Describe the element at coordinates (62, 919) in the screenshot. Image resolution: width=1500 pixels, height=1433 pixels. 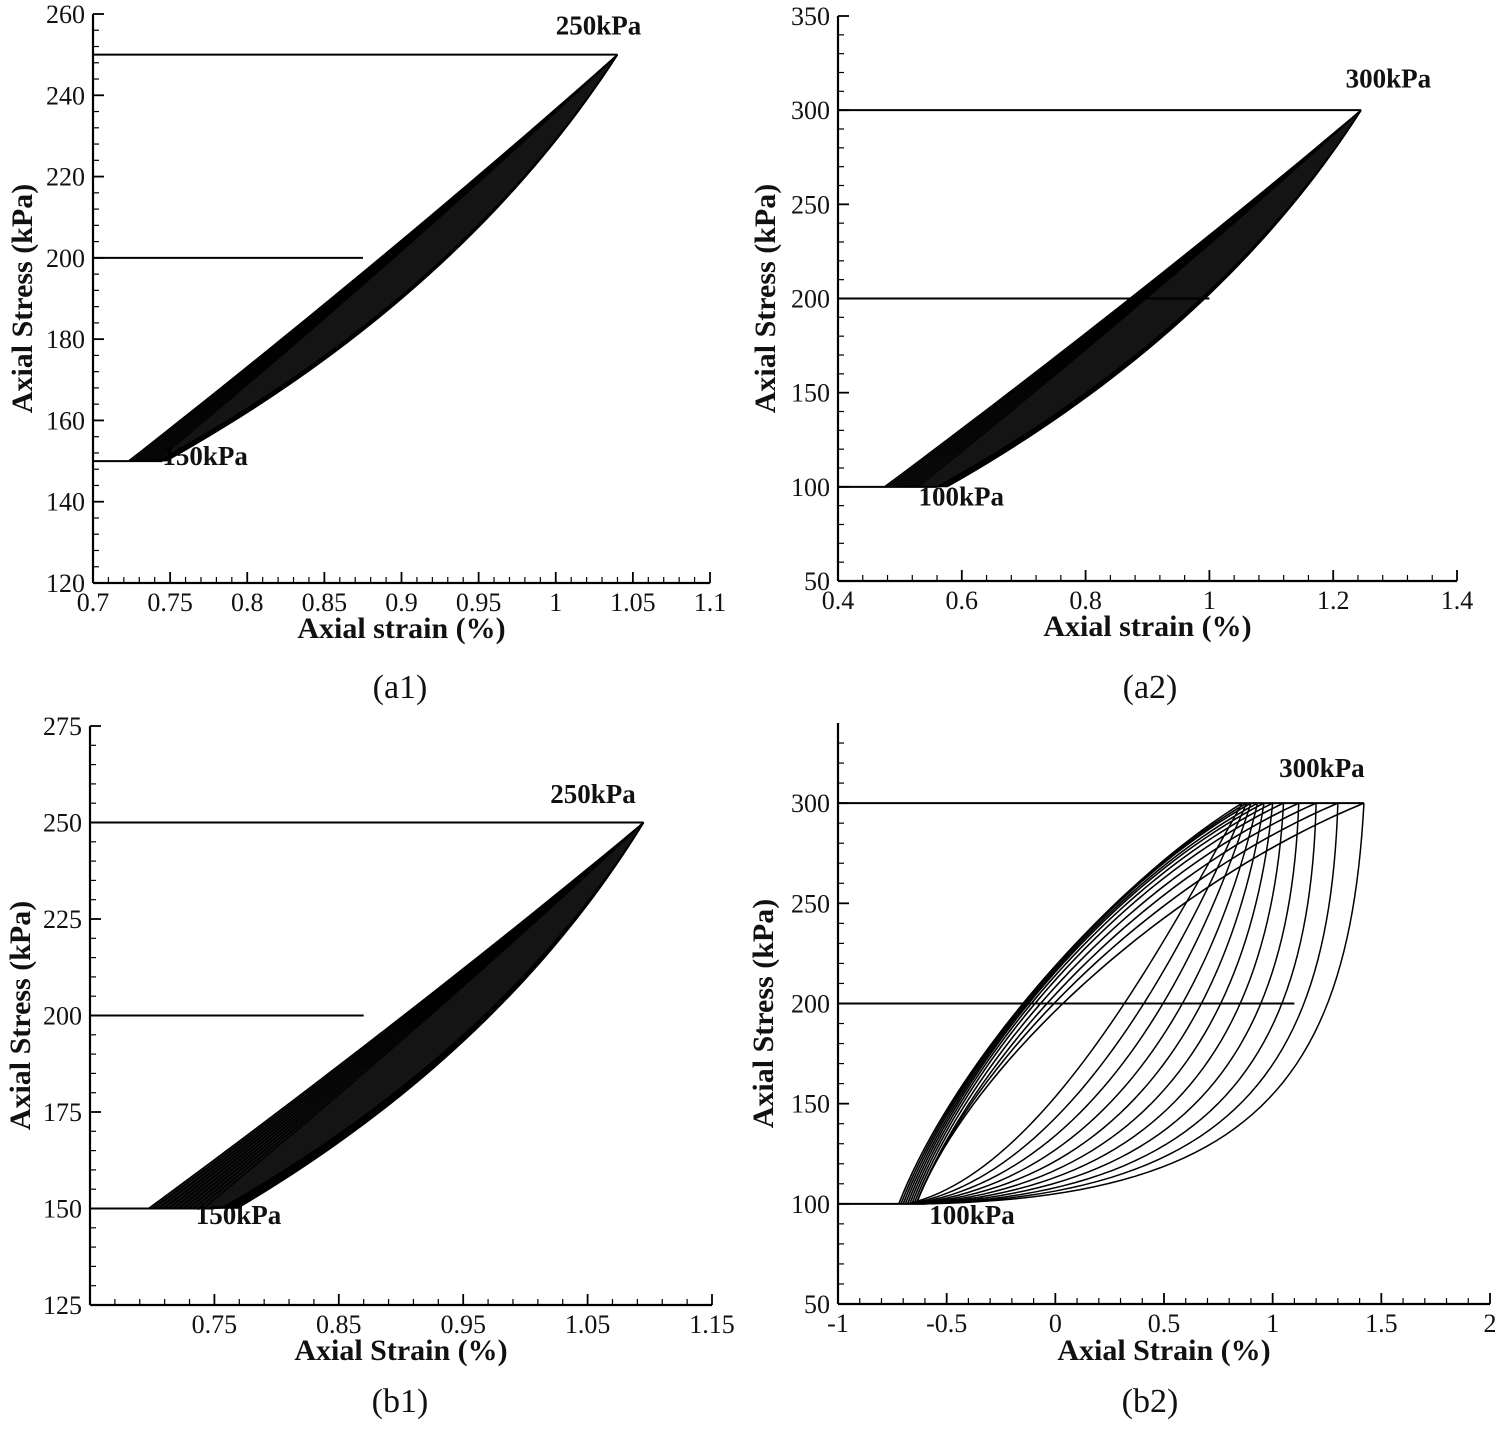
I see `y-tick-label: 225` at that location.